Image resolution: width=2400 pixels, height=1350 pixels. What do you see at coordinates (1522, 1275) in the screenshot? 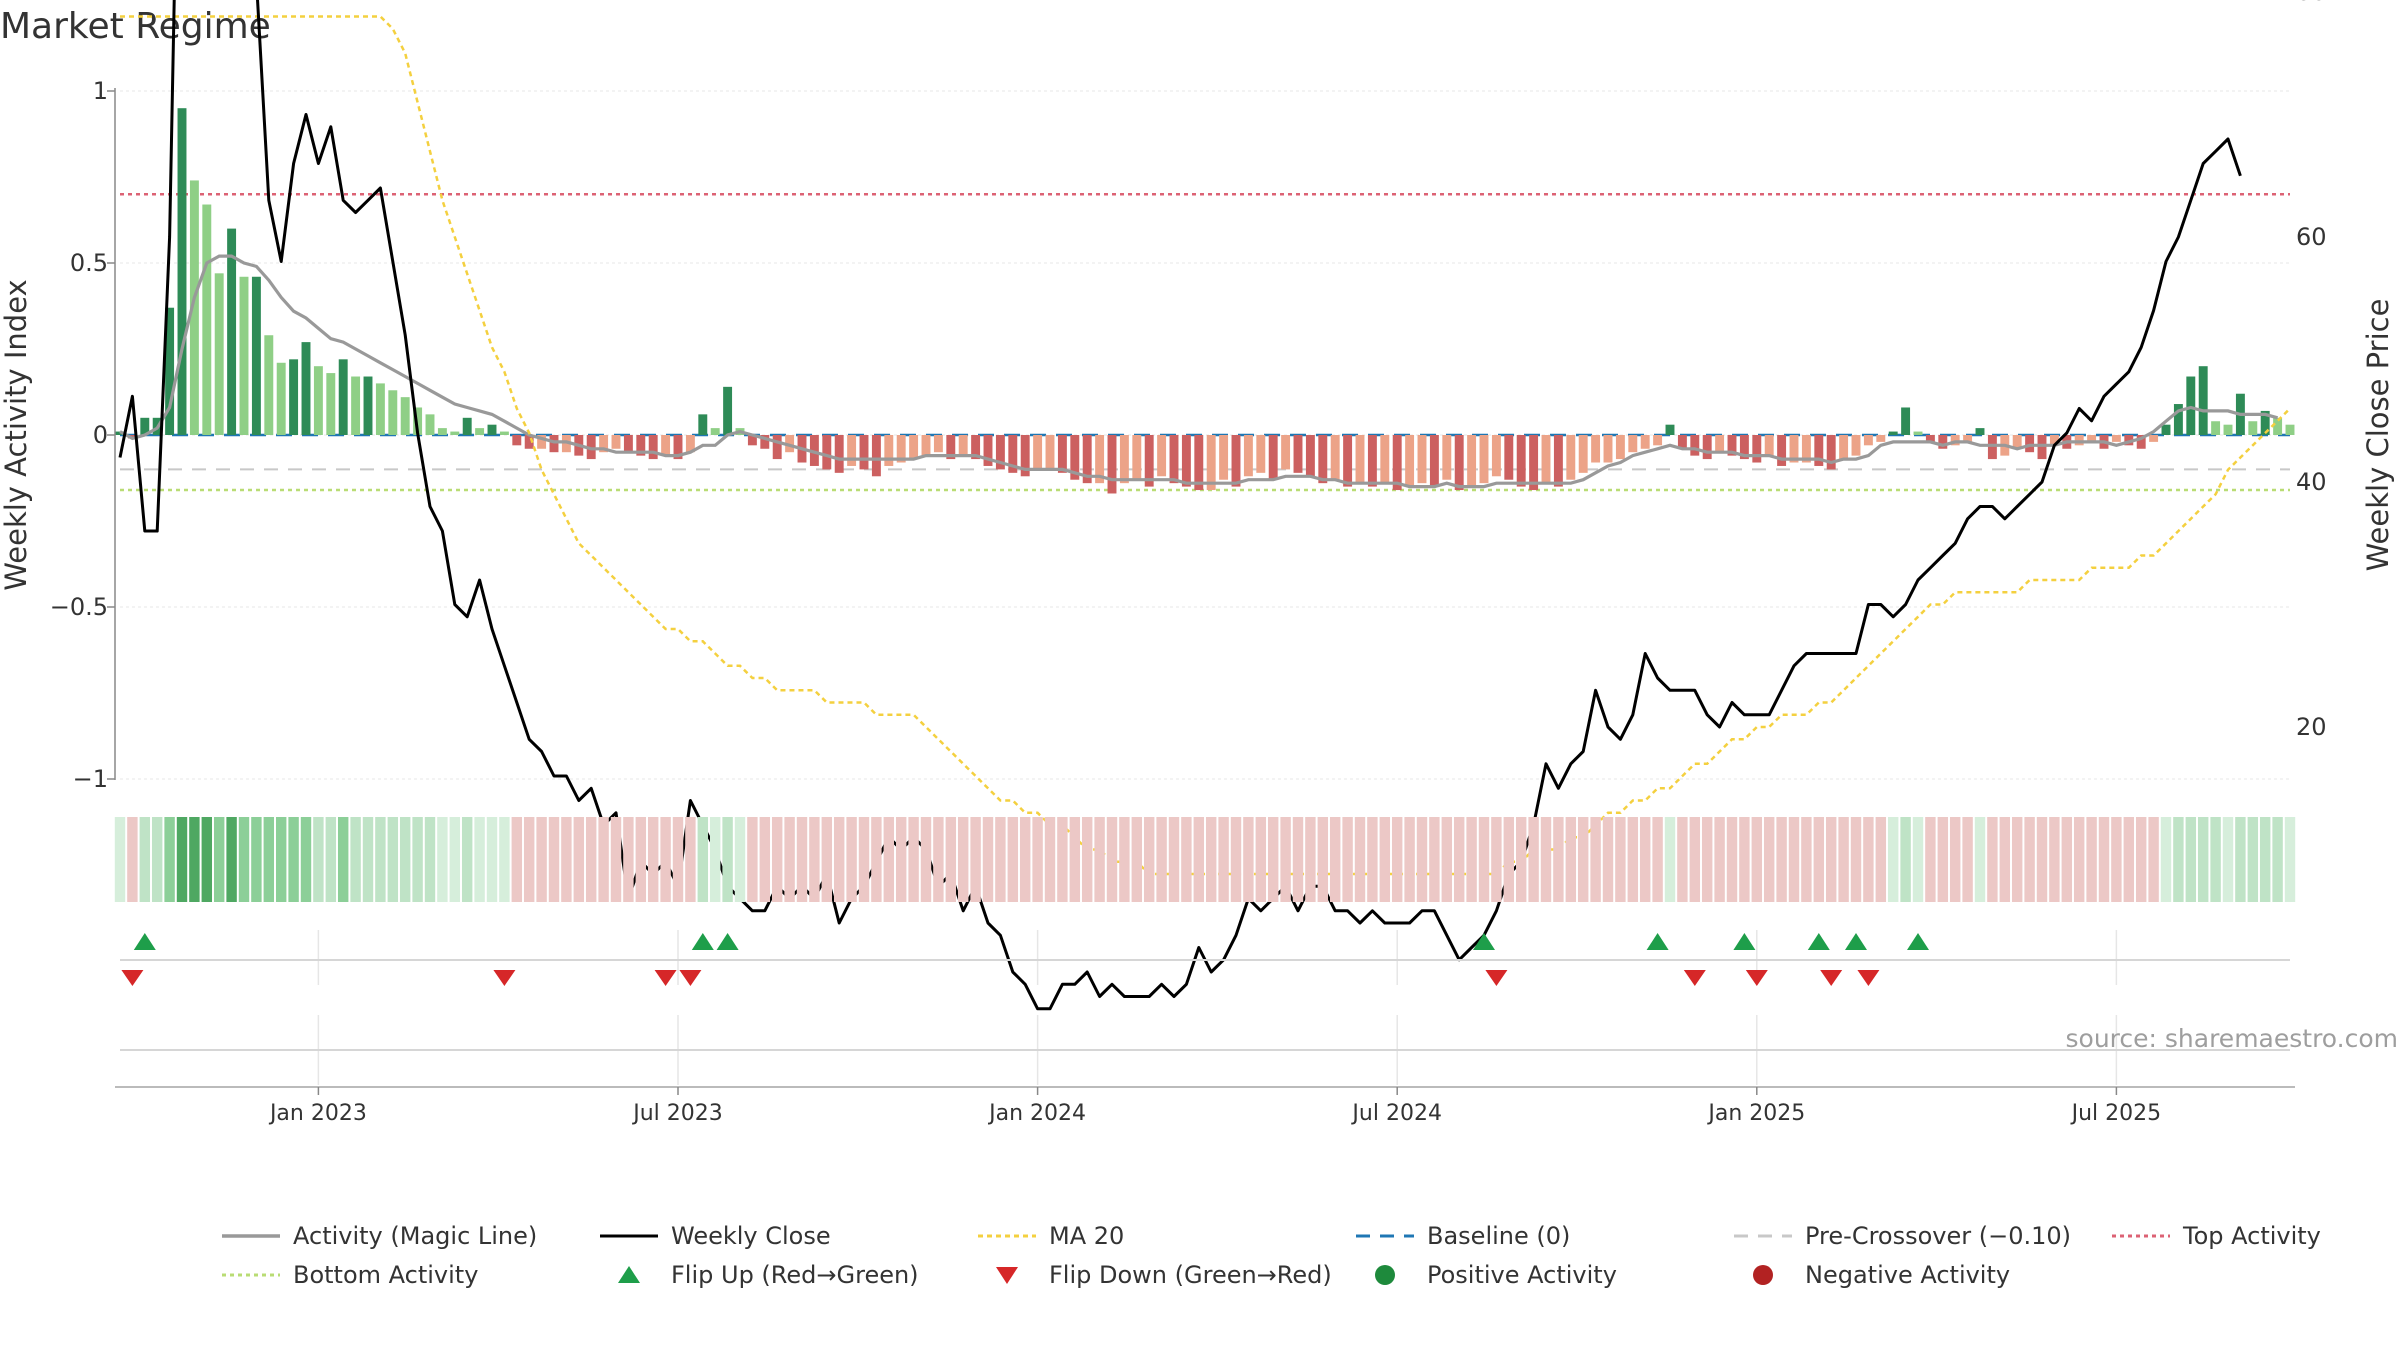
I see `legend-label: Positive Activity` at bounding box center [1522, 1275].